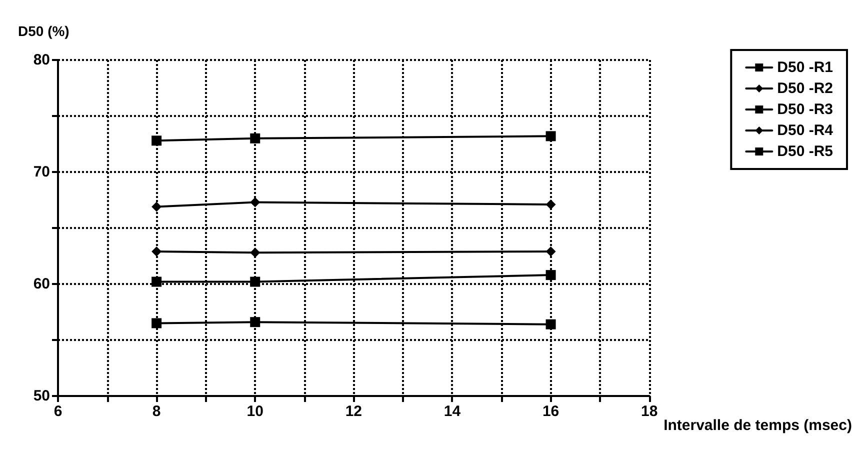 The width and height of the screenshot is (855, 463). I want to click on x-tick-label: 18, so click(649, 411).